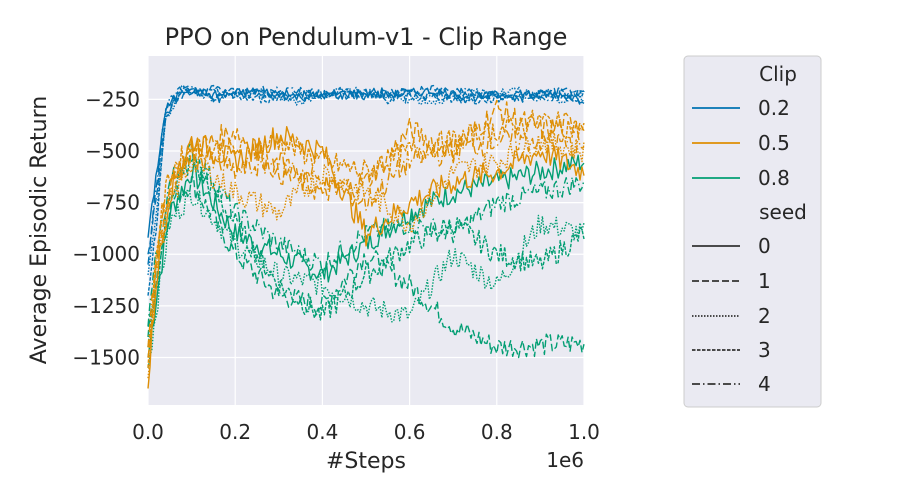 Image resolution: width=900 pixels, height=500 pixels. Describe the element at coordinates (410, 432) in the screenshot. I see `x-tick-label: 0.6` at that location.